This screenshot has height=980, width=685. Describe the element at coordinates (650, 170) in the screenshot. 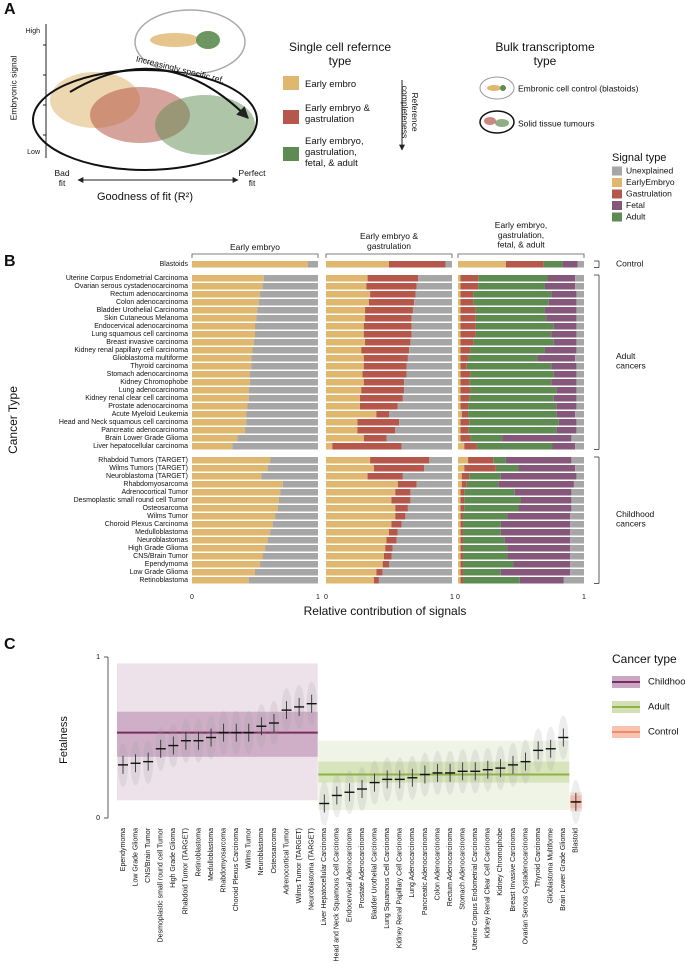

I see `legend-label: Unexplained` at that location.